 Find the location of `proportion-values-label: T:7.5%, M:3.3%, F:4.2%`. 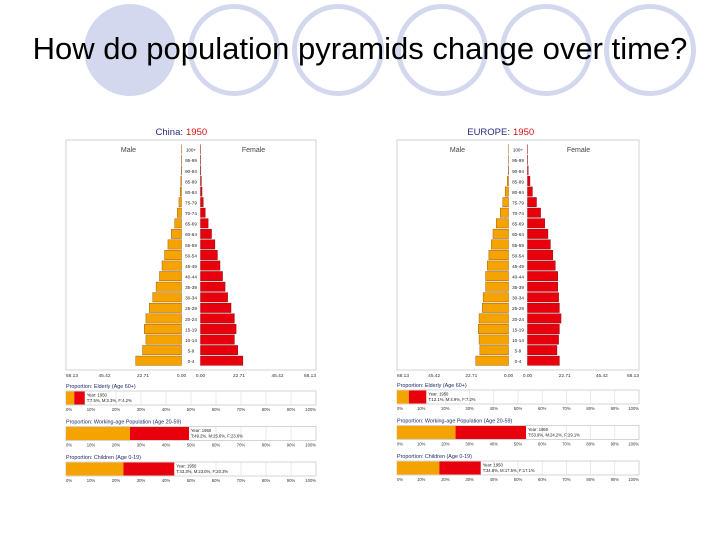

proportion-values-label: T:7.5%, M:3.3%, F:4.2% is located at coordinates (109, 400).